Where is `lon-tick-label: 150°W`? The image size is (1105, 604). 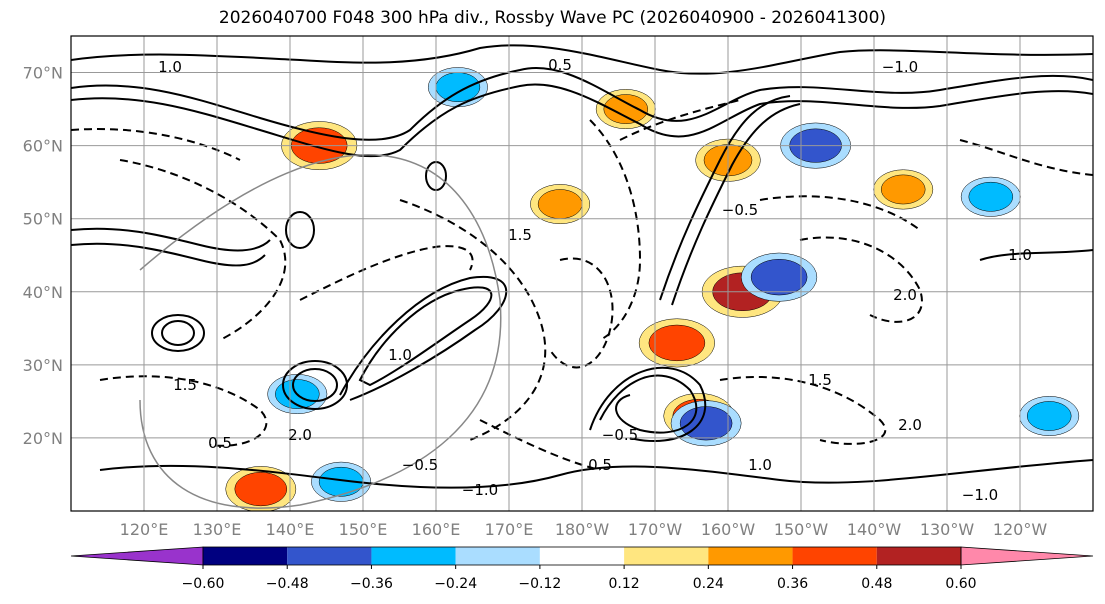
lon-tick-label: 150°W is located at coordinates (801, 529).